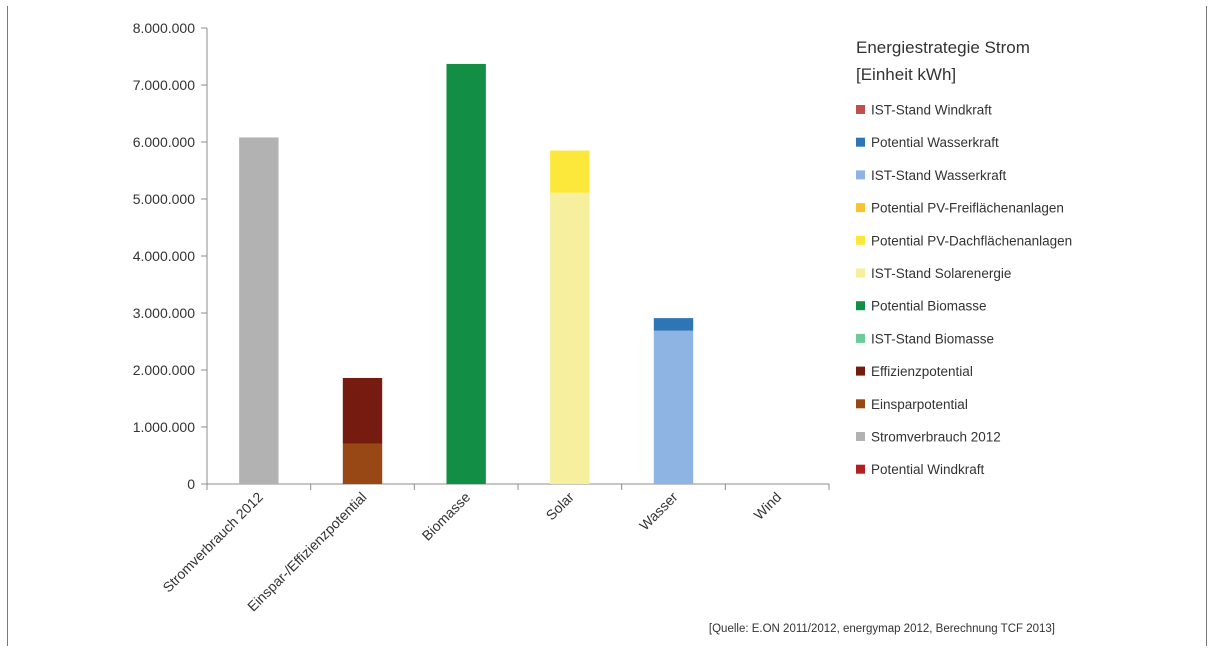 This screenshot has width=1214, height=652. Describe the element at coordinates (939, 175) in the screenshot. I see `legend-entry-label: IST-Stand Wasserkraft` at that location.